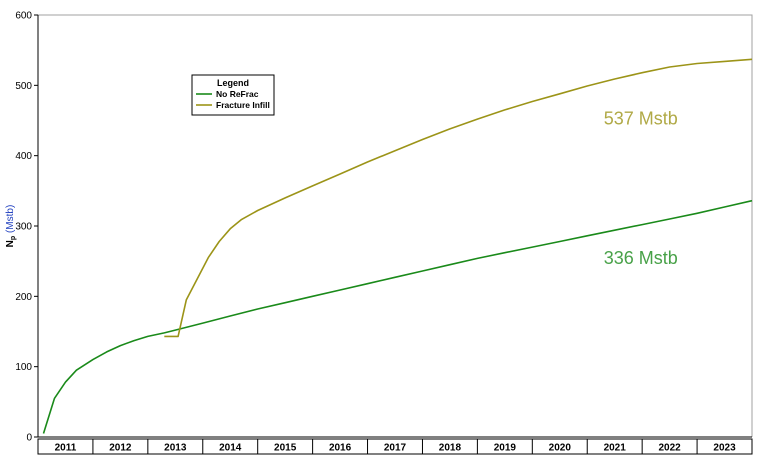 This screenshot has width=758, height=464. I want to click on y-tick-label: 400, so click(23, 156).